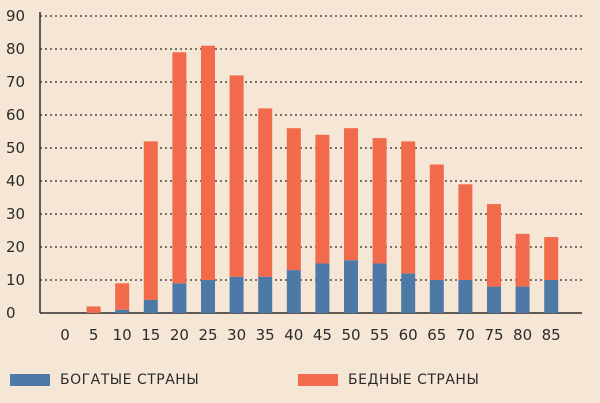 Image resolution: width=600 pixels, height=403 pixels. I want to click on y-tick-label: 30, so click(15, 214).